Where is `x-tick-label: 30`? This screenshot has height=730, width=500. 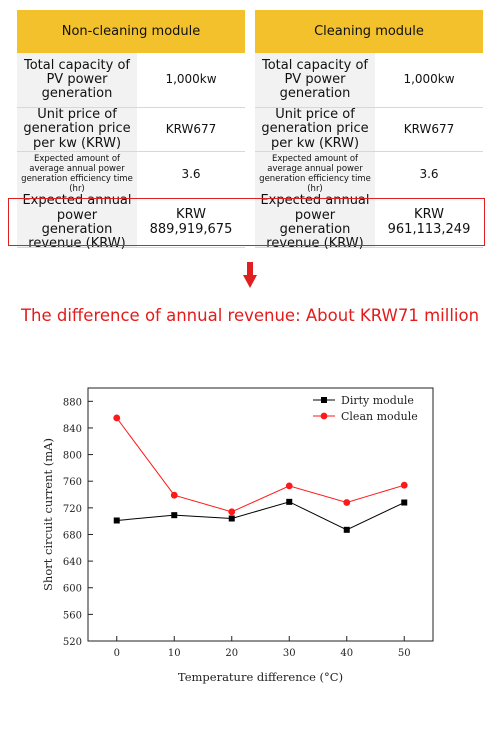
x-tick-label: 30 is located at coordinates (289, 653).